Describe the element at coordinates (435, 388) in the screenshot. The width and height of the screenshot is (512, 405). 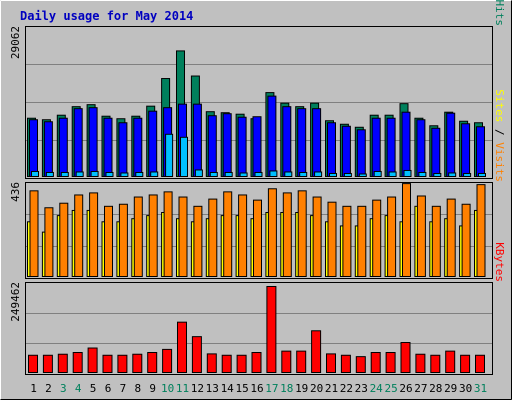
I see `x-tick-label: 28` at that location.